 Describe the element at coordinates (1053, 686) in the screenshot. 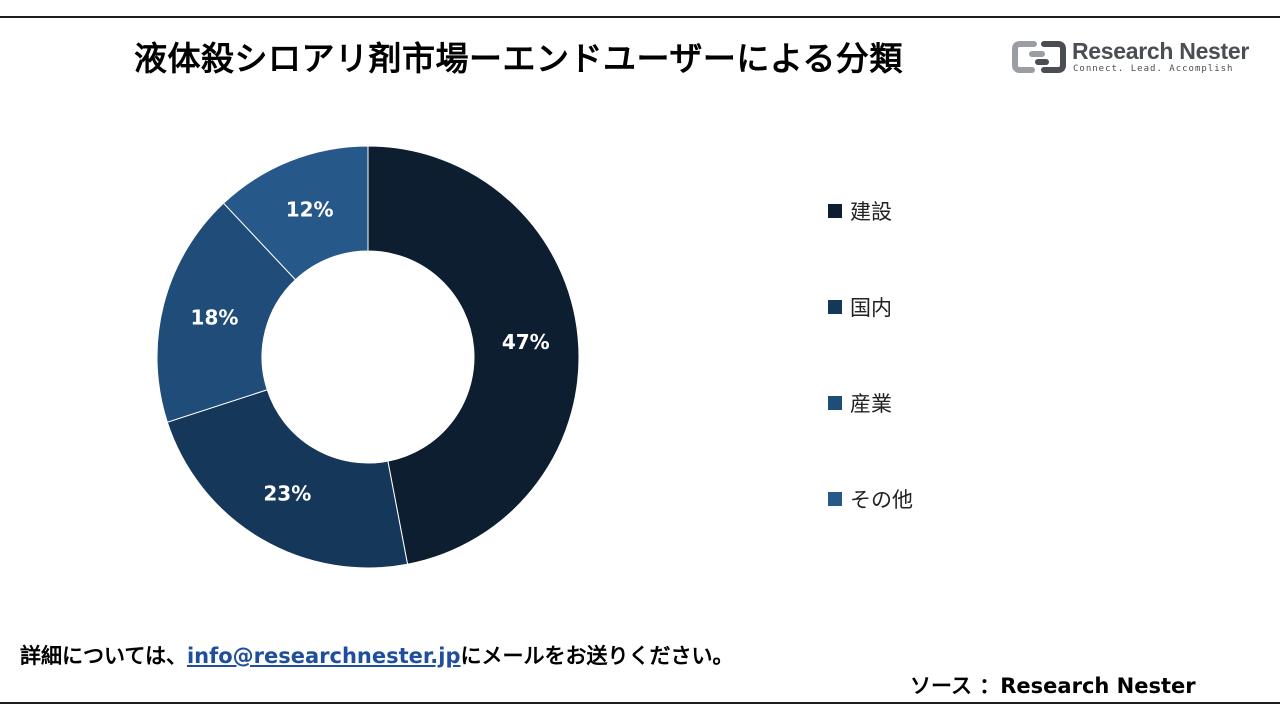

I see `source-credit: ソース ：Research Nester` at that location.